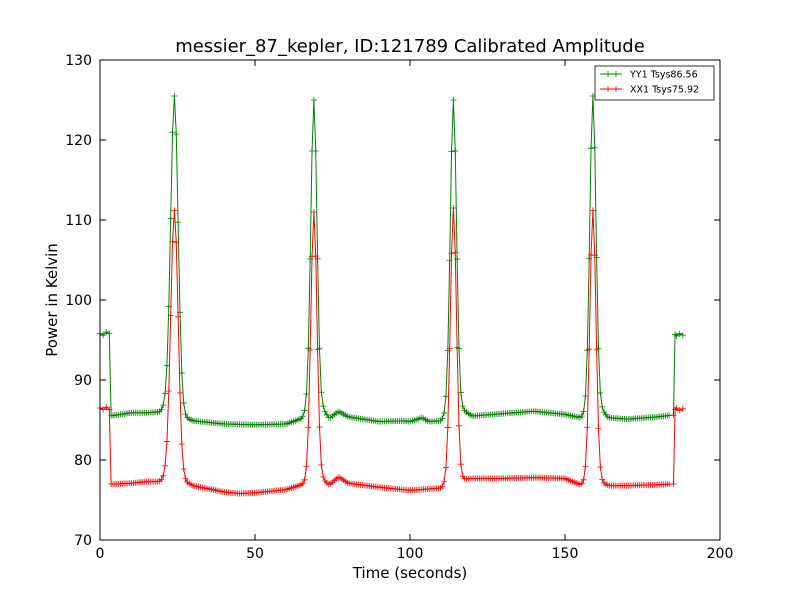  I want to click on legend-box, so click(654, 83).